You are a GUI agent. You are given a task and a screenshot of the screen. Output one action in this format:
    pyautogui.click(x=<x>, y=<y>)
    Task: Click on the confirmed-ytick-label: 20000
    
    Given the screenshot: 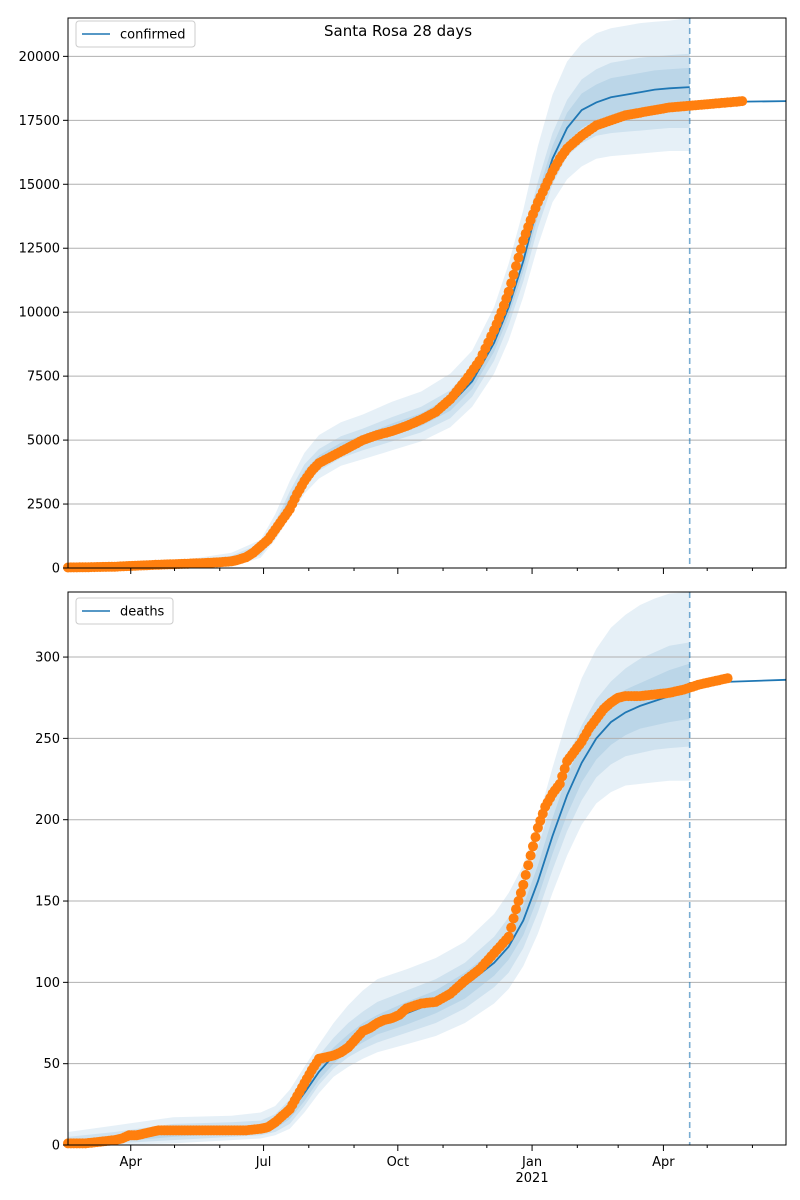 What is the action you would take?
    pyautogui.click(x=39, y=57)
    